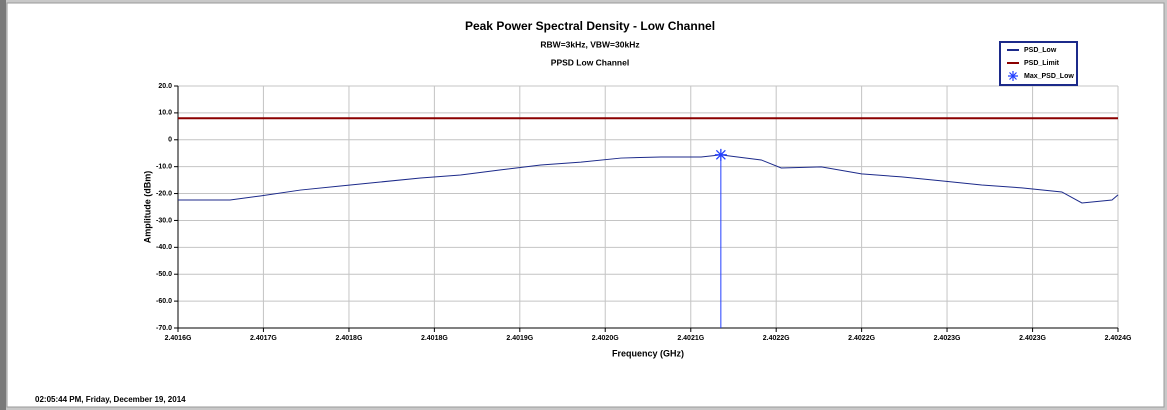  I want to click on frame-left, so click(3, 205).